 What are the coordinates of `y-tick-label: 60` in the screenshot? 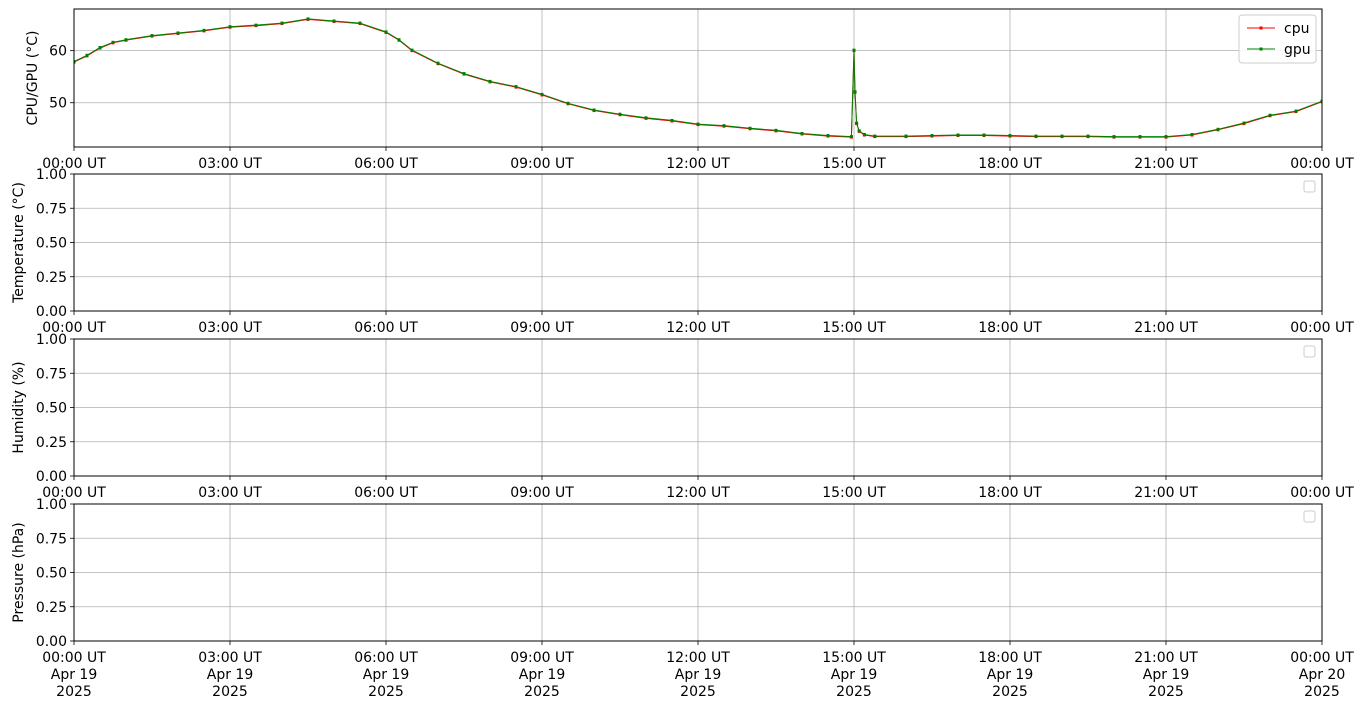 It's located at (58, 52).